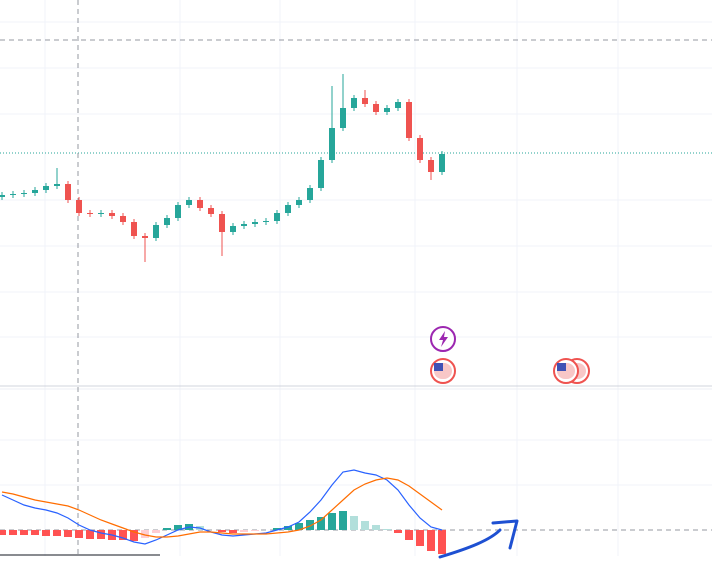  I want to click on signal-line, so click(222, 507).